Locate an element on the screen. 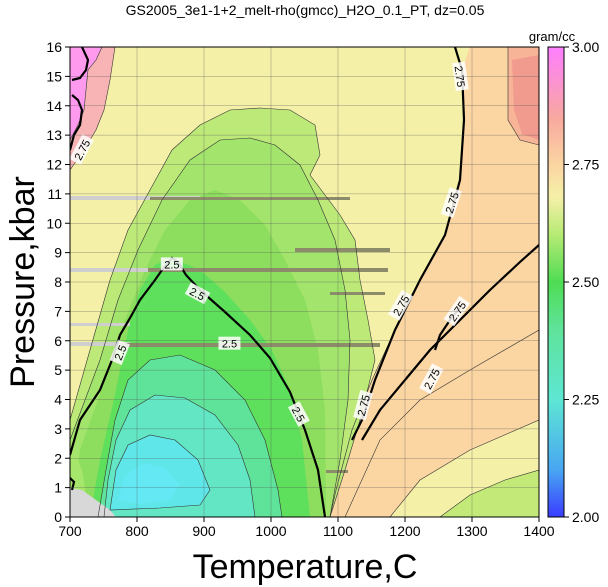 The width and height of the screenshot is (608, 587). y-tick-label: 5 is located at coordinates (58, 370).